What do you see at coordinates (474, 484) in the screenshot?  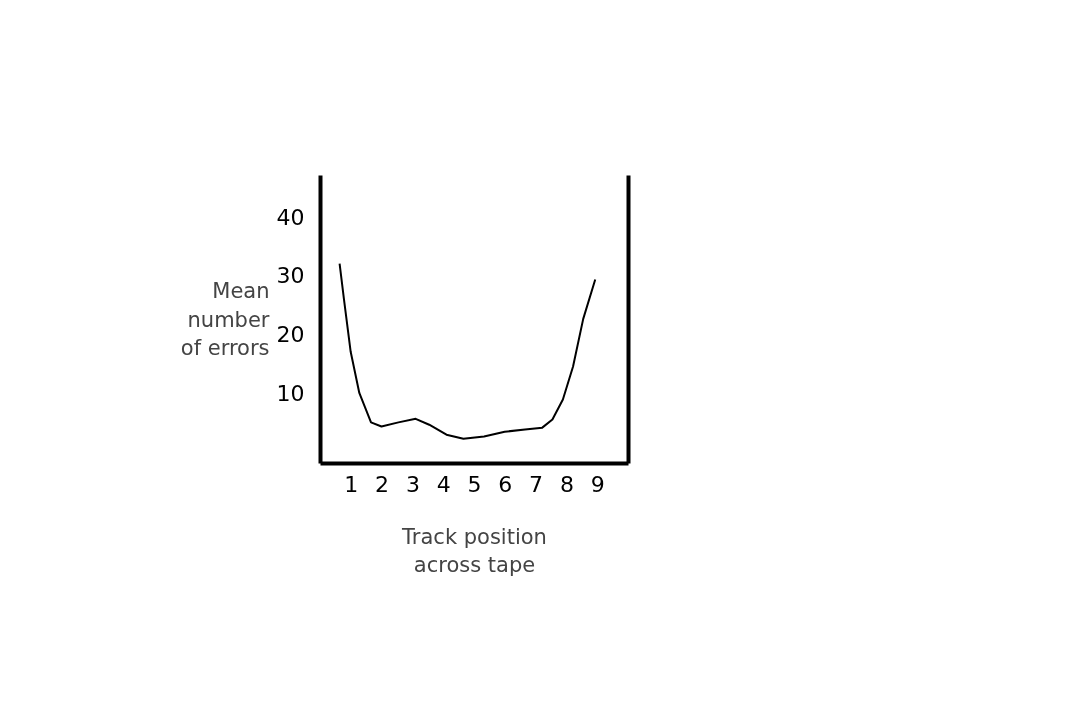 I see `x-tick-label: 5` at bounding box center [474, 484].